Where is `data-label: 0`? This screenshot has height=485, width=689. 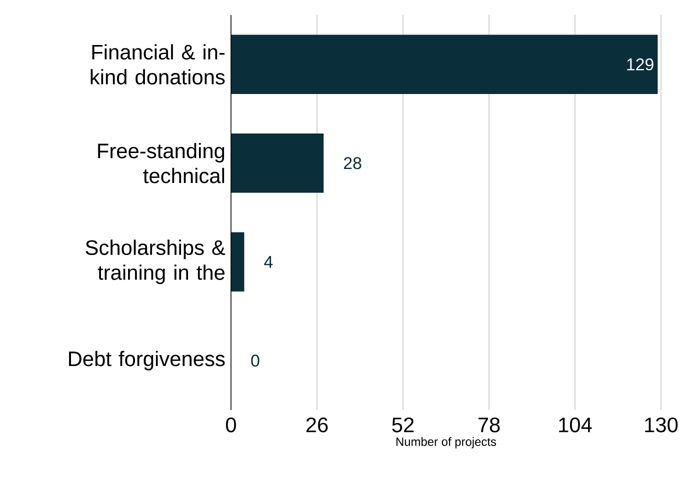
data-label: 0 is located at coordinates (255, 360).